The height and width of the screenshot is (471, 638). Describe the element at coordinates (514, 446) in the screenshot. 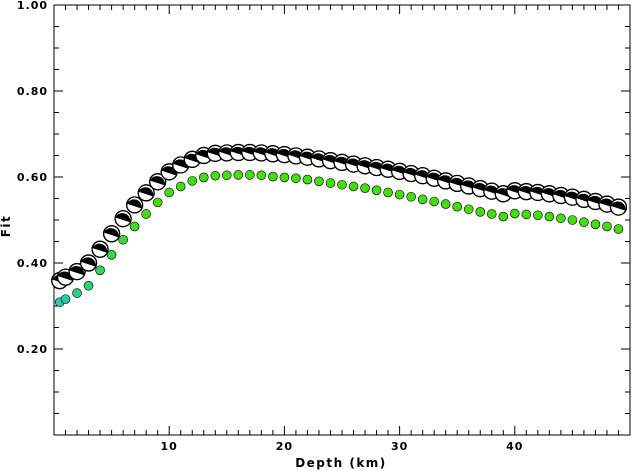

I see `x-tick-label: 40` at that location.